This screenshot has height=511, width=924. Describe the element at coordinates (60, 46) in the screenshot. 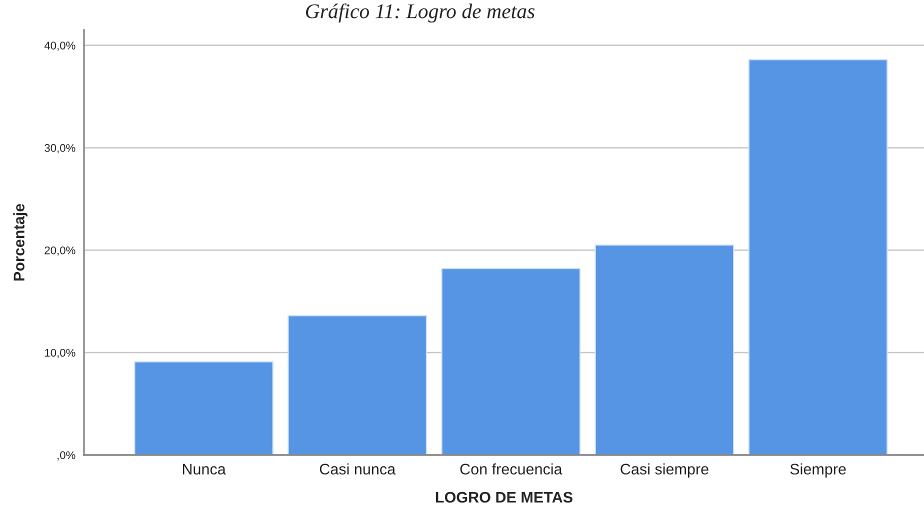

I see `y-tick-label: 40,0%` at that location.